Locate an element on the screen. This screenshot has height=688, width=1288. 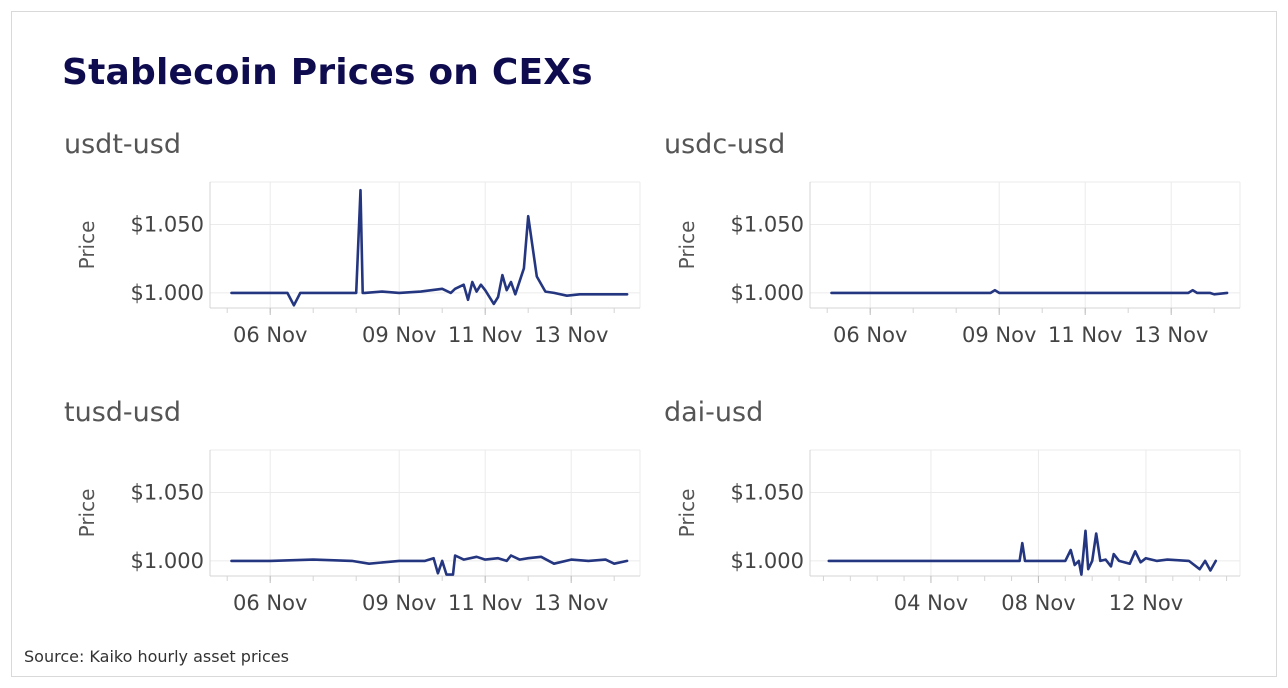
page-title: Stablecoin Prices on CEXs is located at coordinates (327, 72).